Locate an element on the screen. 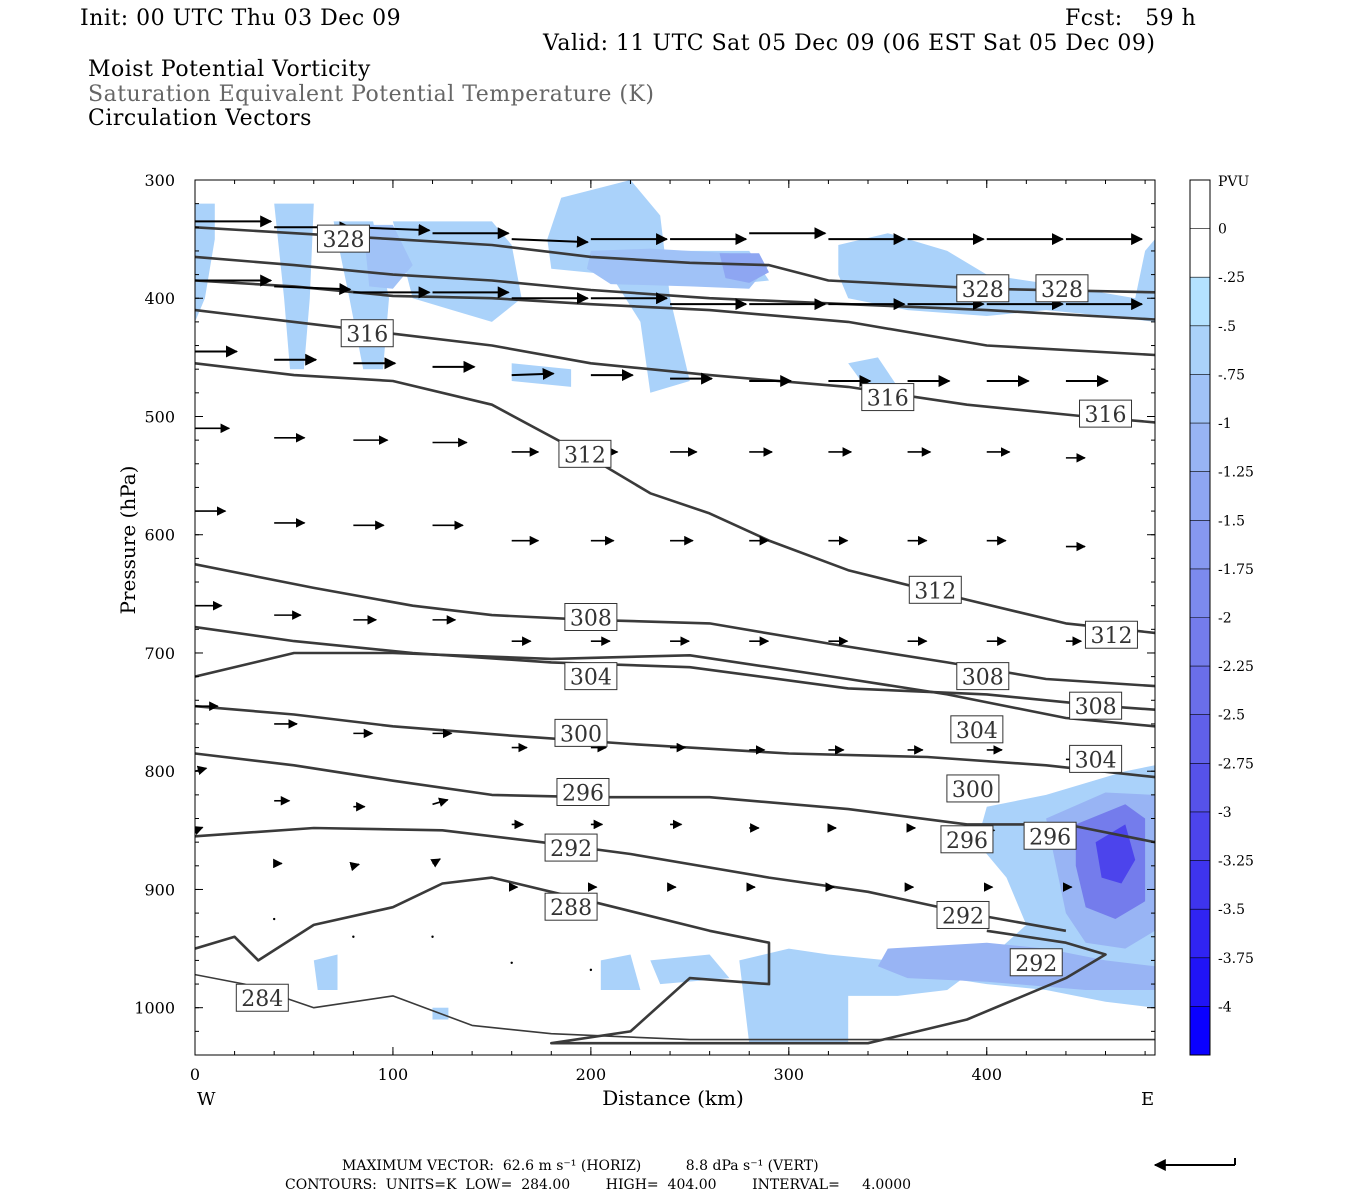  colorbar-label: -2.75 is located at coordinates (1236, 764).